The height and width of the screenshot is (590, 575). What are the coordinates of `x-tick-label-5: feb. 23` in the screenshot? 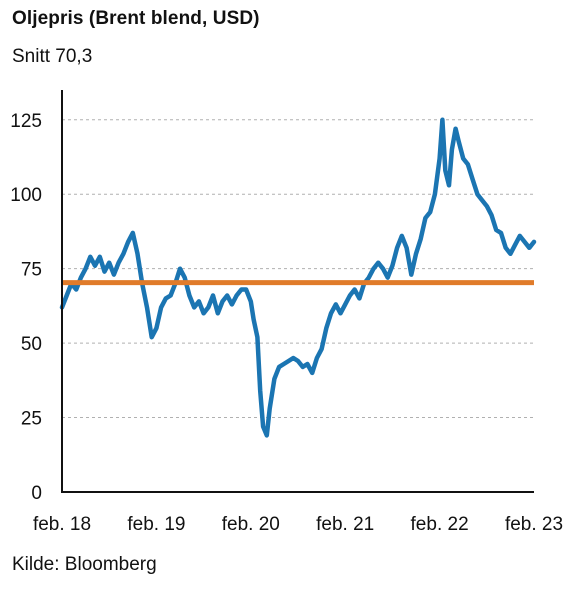 It's located at (534, 524).